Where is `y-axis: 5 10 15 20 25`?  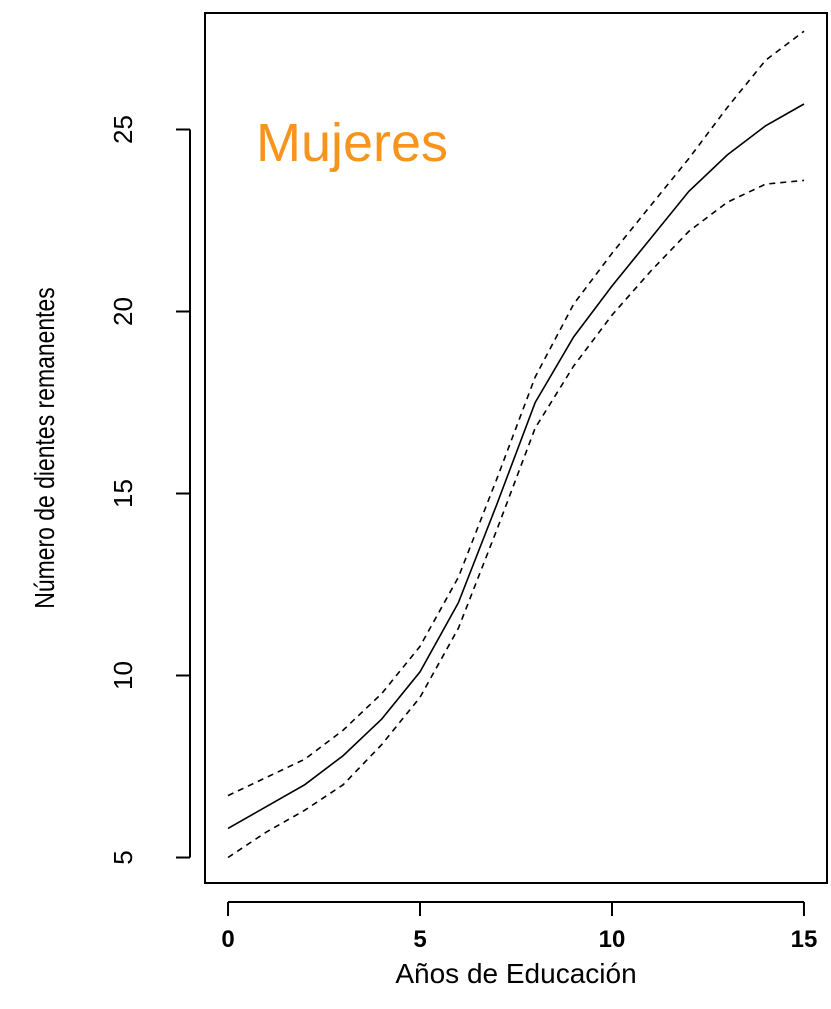 y-axis: 5 10 15 20 25 is located at coordinates (149, 490).